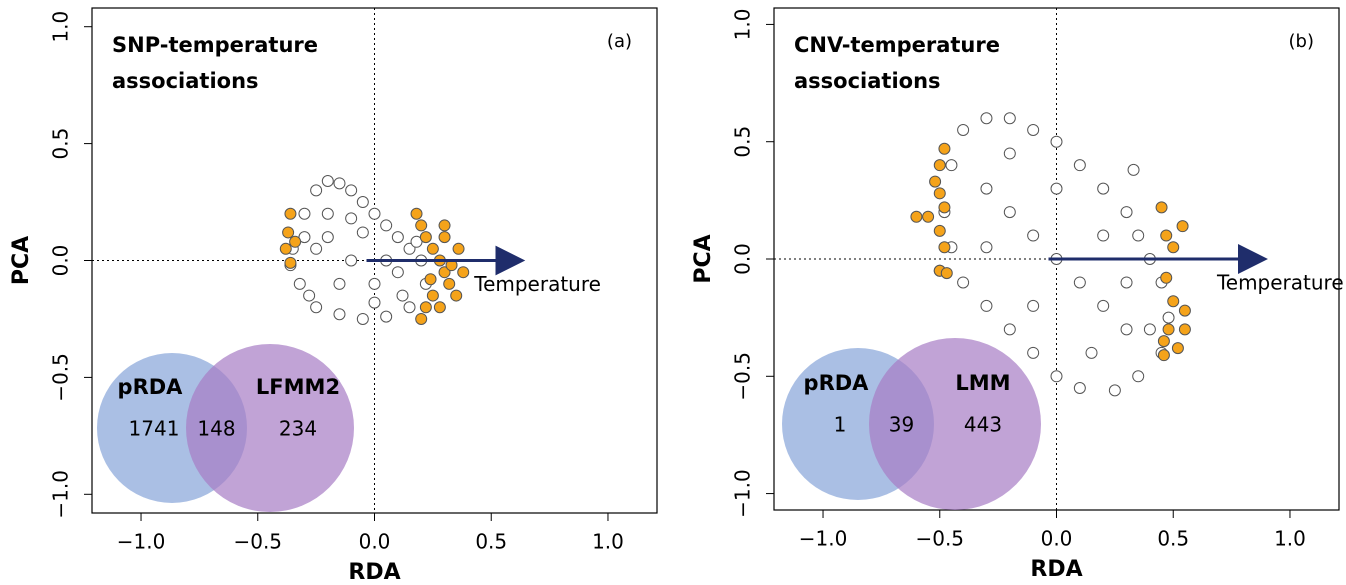 This screenshot has height=585, width=1346. I want to click on panel-label: (a), so click(619, 41).